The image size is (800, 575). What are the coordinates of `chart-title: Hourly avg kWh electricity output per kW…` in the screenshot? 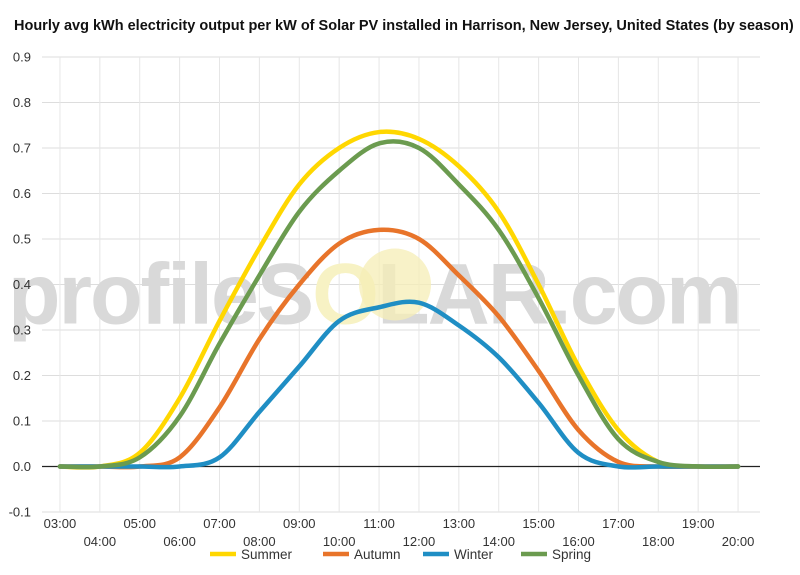 It's located at (404, 26).